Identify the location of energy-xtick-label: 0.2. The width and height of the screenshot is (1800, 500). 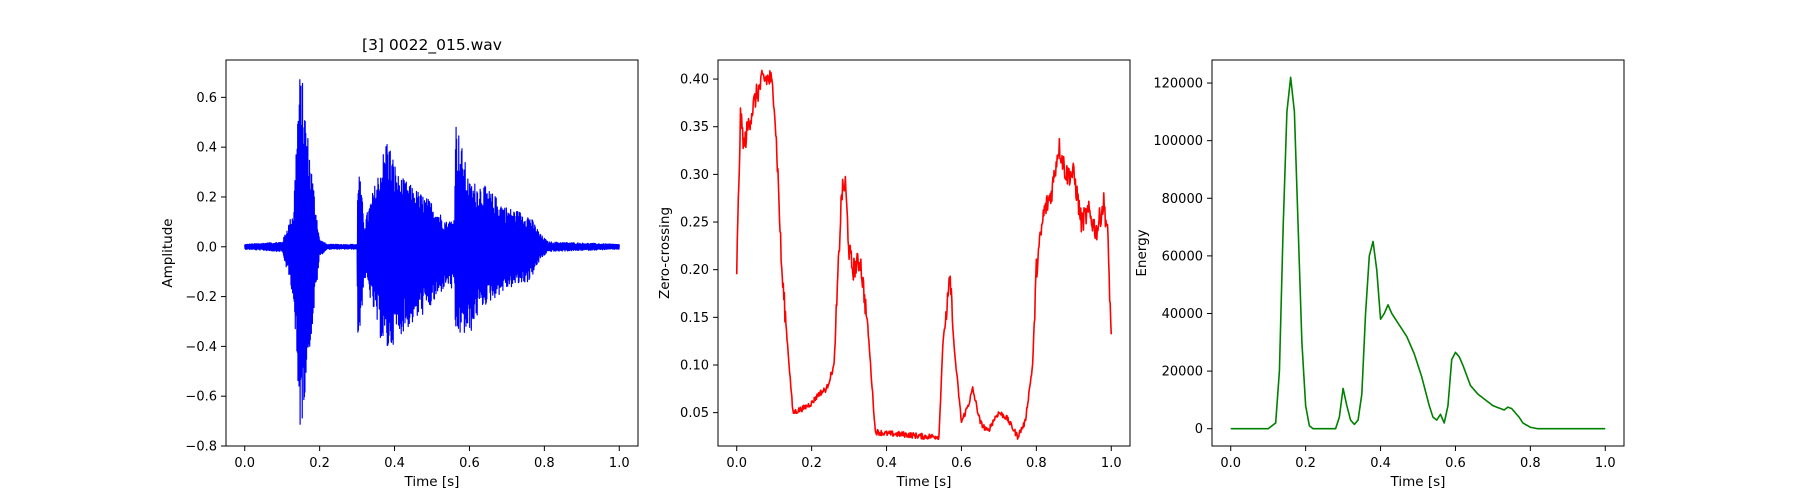
(1305, 463).